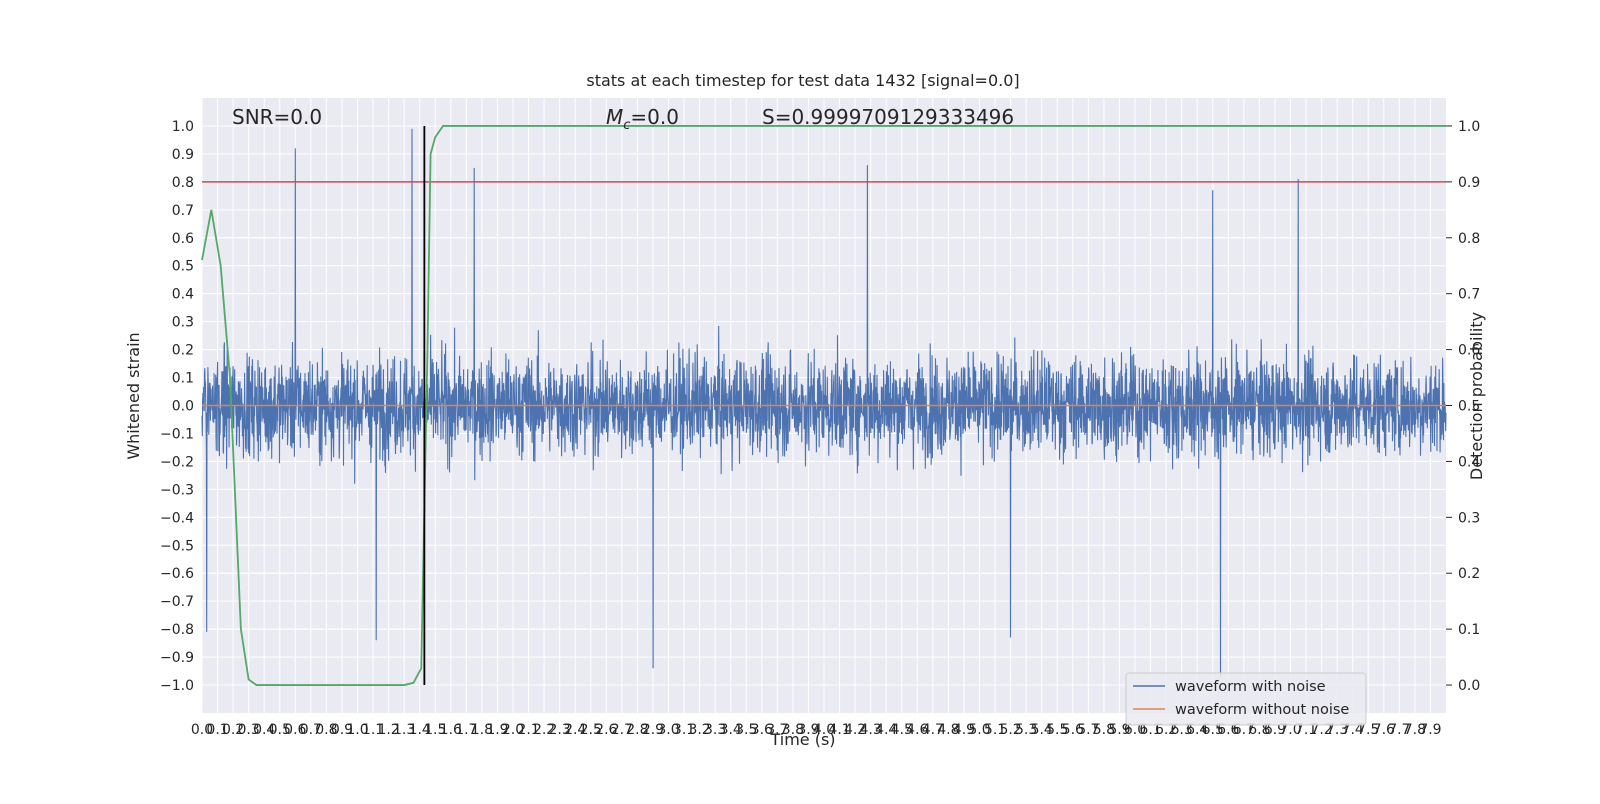 The image size is (1600, 804). Describe the element at coordinates (933, 730) in the screenshot. I see `x-tick-label: 4.7` at that location.